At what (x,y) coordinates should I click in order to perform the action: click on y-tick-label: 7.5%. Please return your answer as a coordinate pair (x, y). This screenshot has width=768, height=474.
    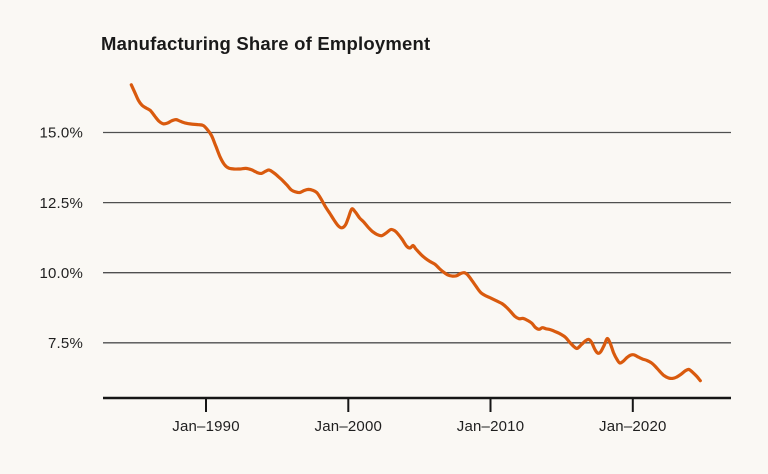
    Looking at the image, I should click on (65, 343).